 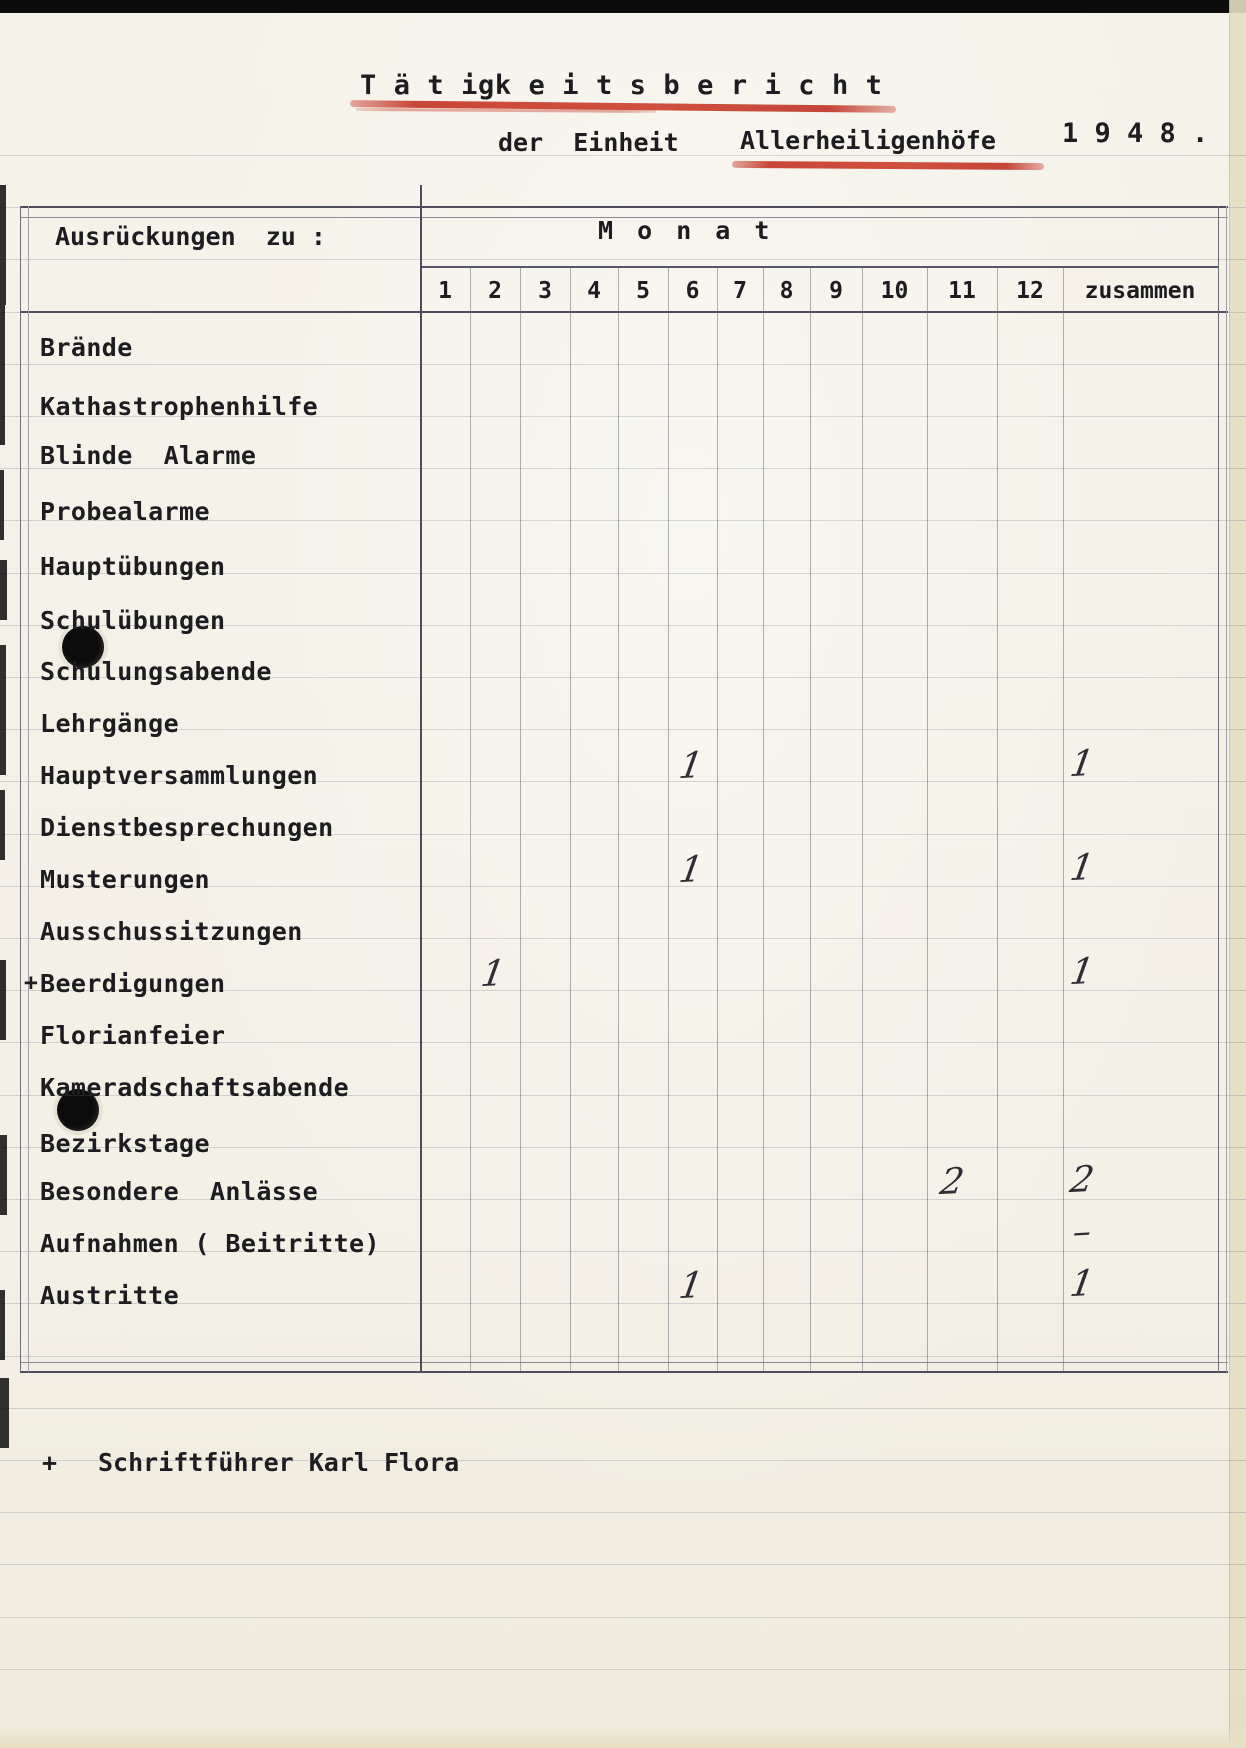 What do you see at coordinates (952, 1182) in the screenshot?
I see `handwritten-month-value: 2` at bounding box center [952, 1182].